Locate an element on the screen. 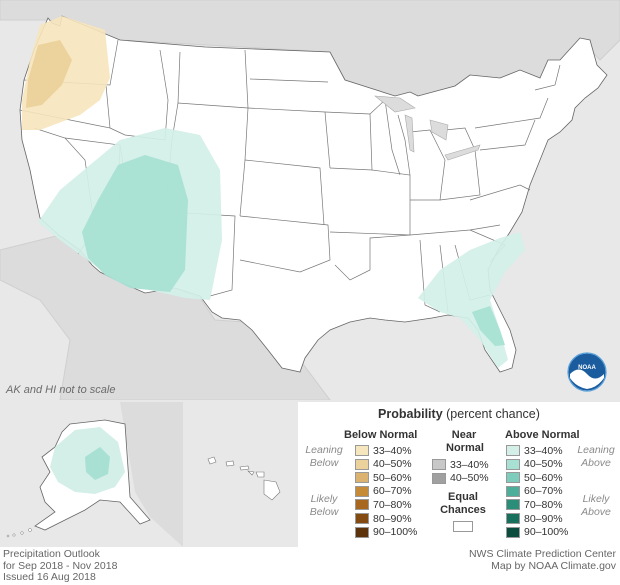  likely-below-line2: Below is located at coordinates (324, 512).